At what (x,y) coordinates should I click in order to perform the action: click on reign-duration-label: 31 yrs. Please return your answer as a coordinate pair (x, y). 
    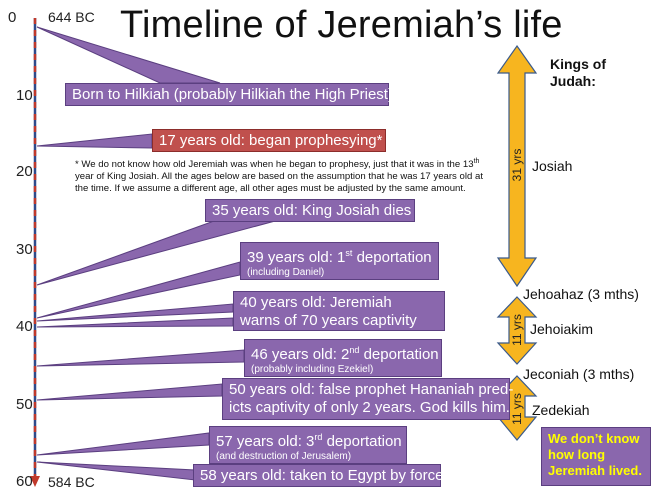
    Looking at the image, I should click on (517, 165).